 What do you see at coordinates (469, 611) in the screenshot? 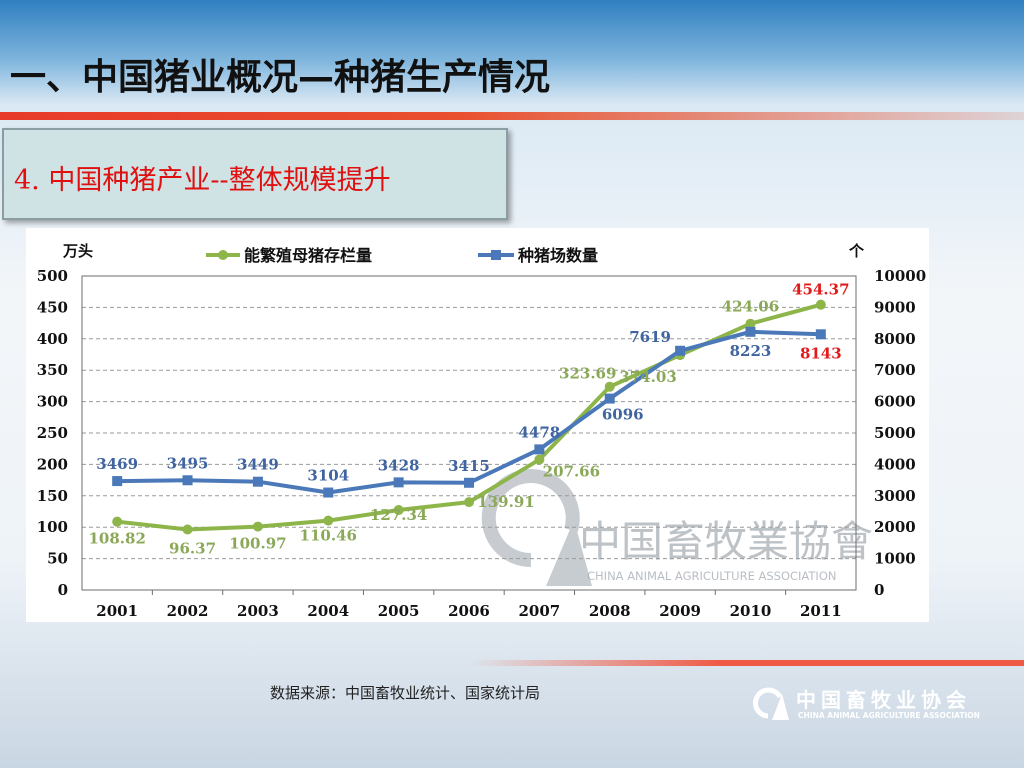
I see `x-tick-label: 2006` at bounding box center [469, 611].